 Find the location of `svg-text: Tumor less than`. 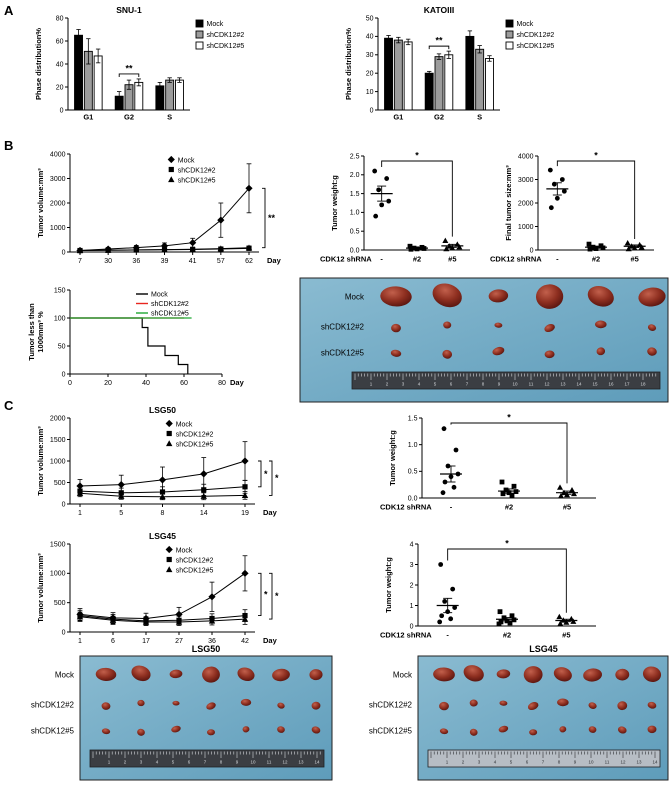

svg-text: Tumor less than is located at coordinates (31, 332).